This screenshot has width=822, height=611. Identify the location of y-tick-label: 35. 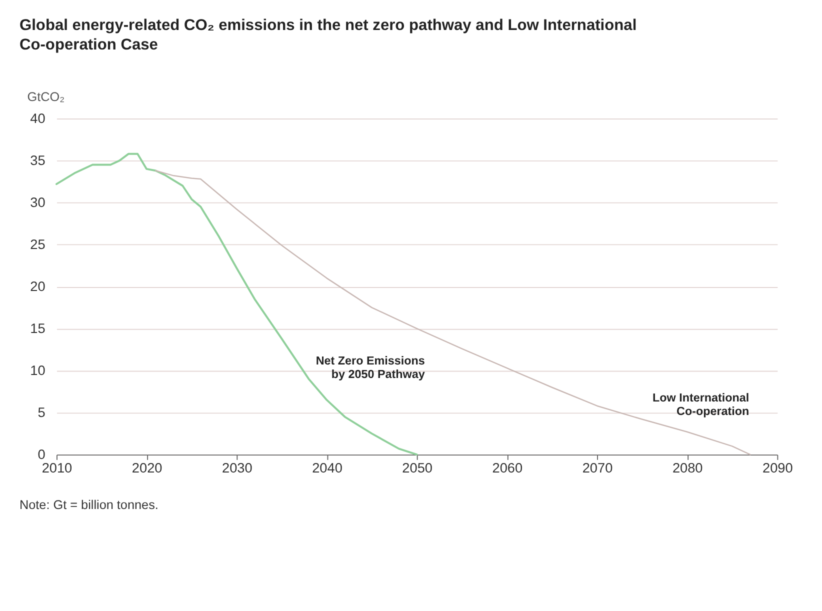
(38, 160).